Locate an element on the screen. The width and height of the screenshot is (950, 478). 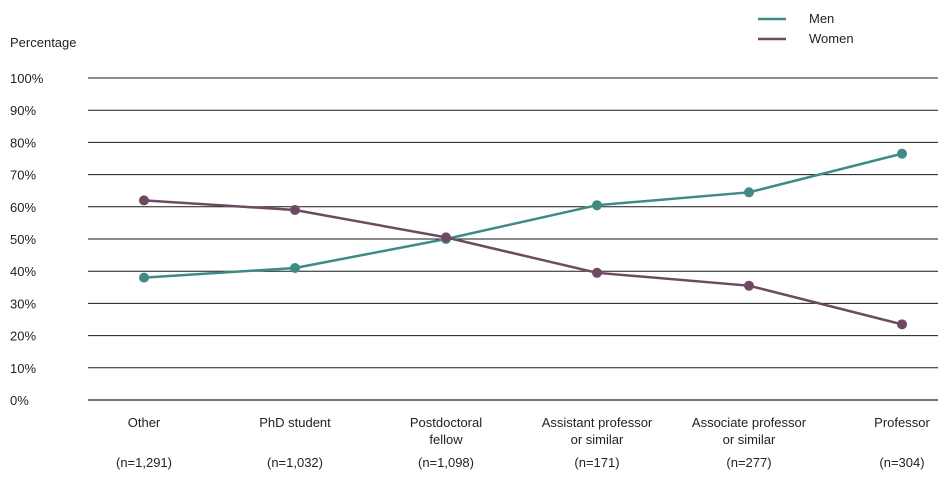
y-tick-label: 70% is located at coordinates (23, 175).